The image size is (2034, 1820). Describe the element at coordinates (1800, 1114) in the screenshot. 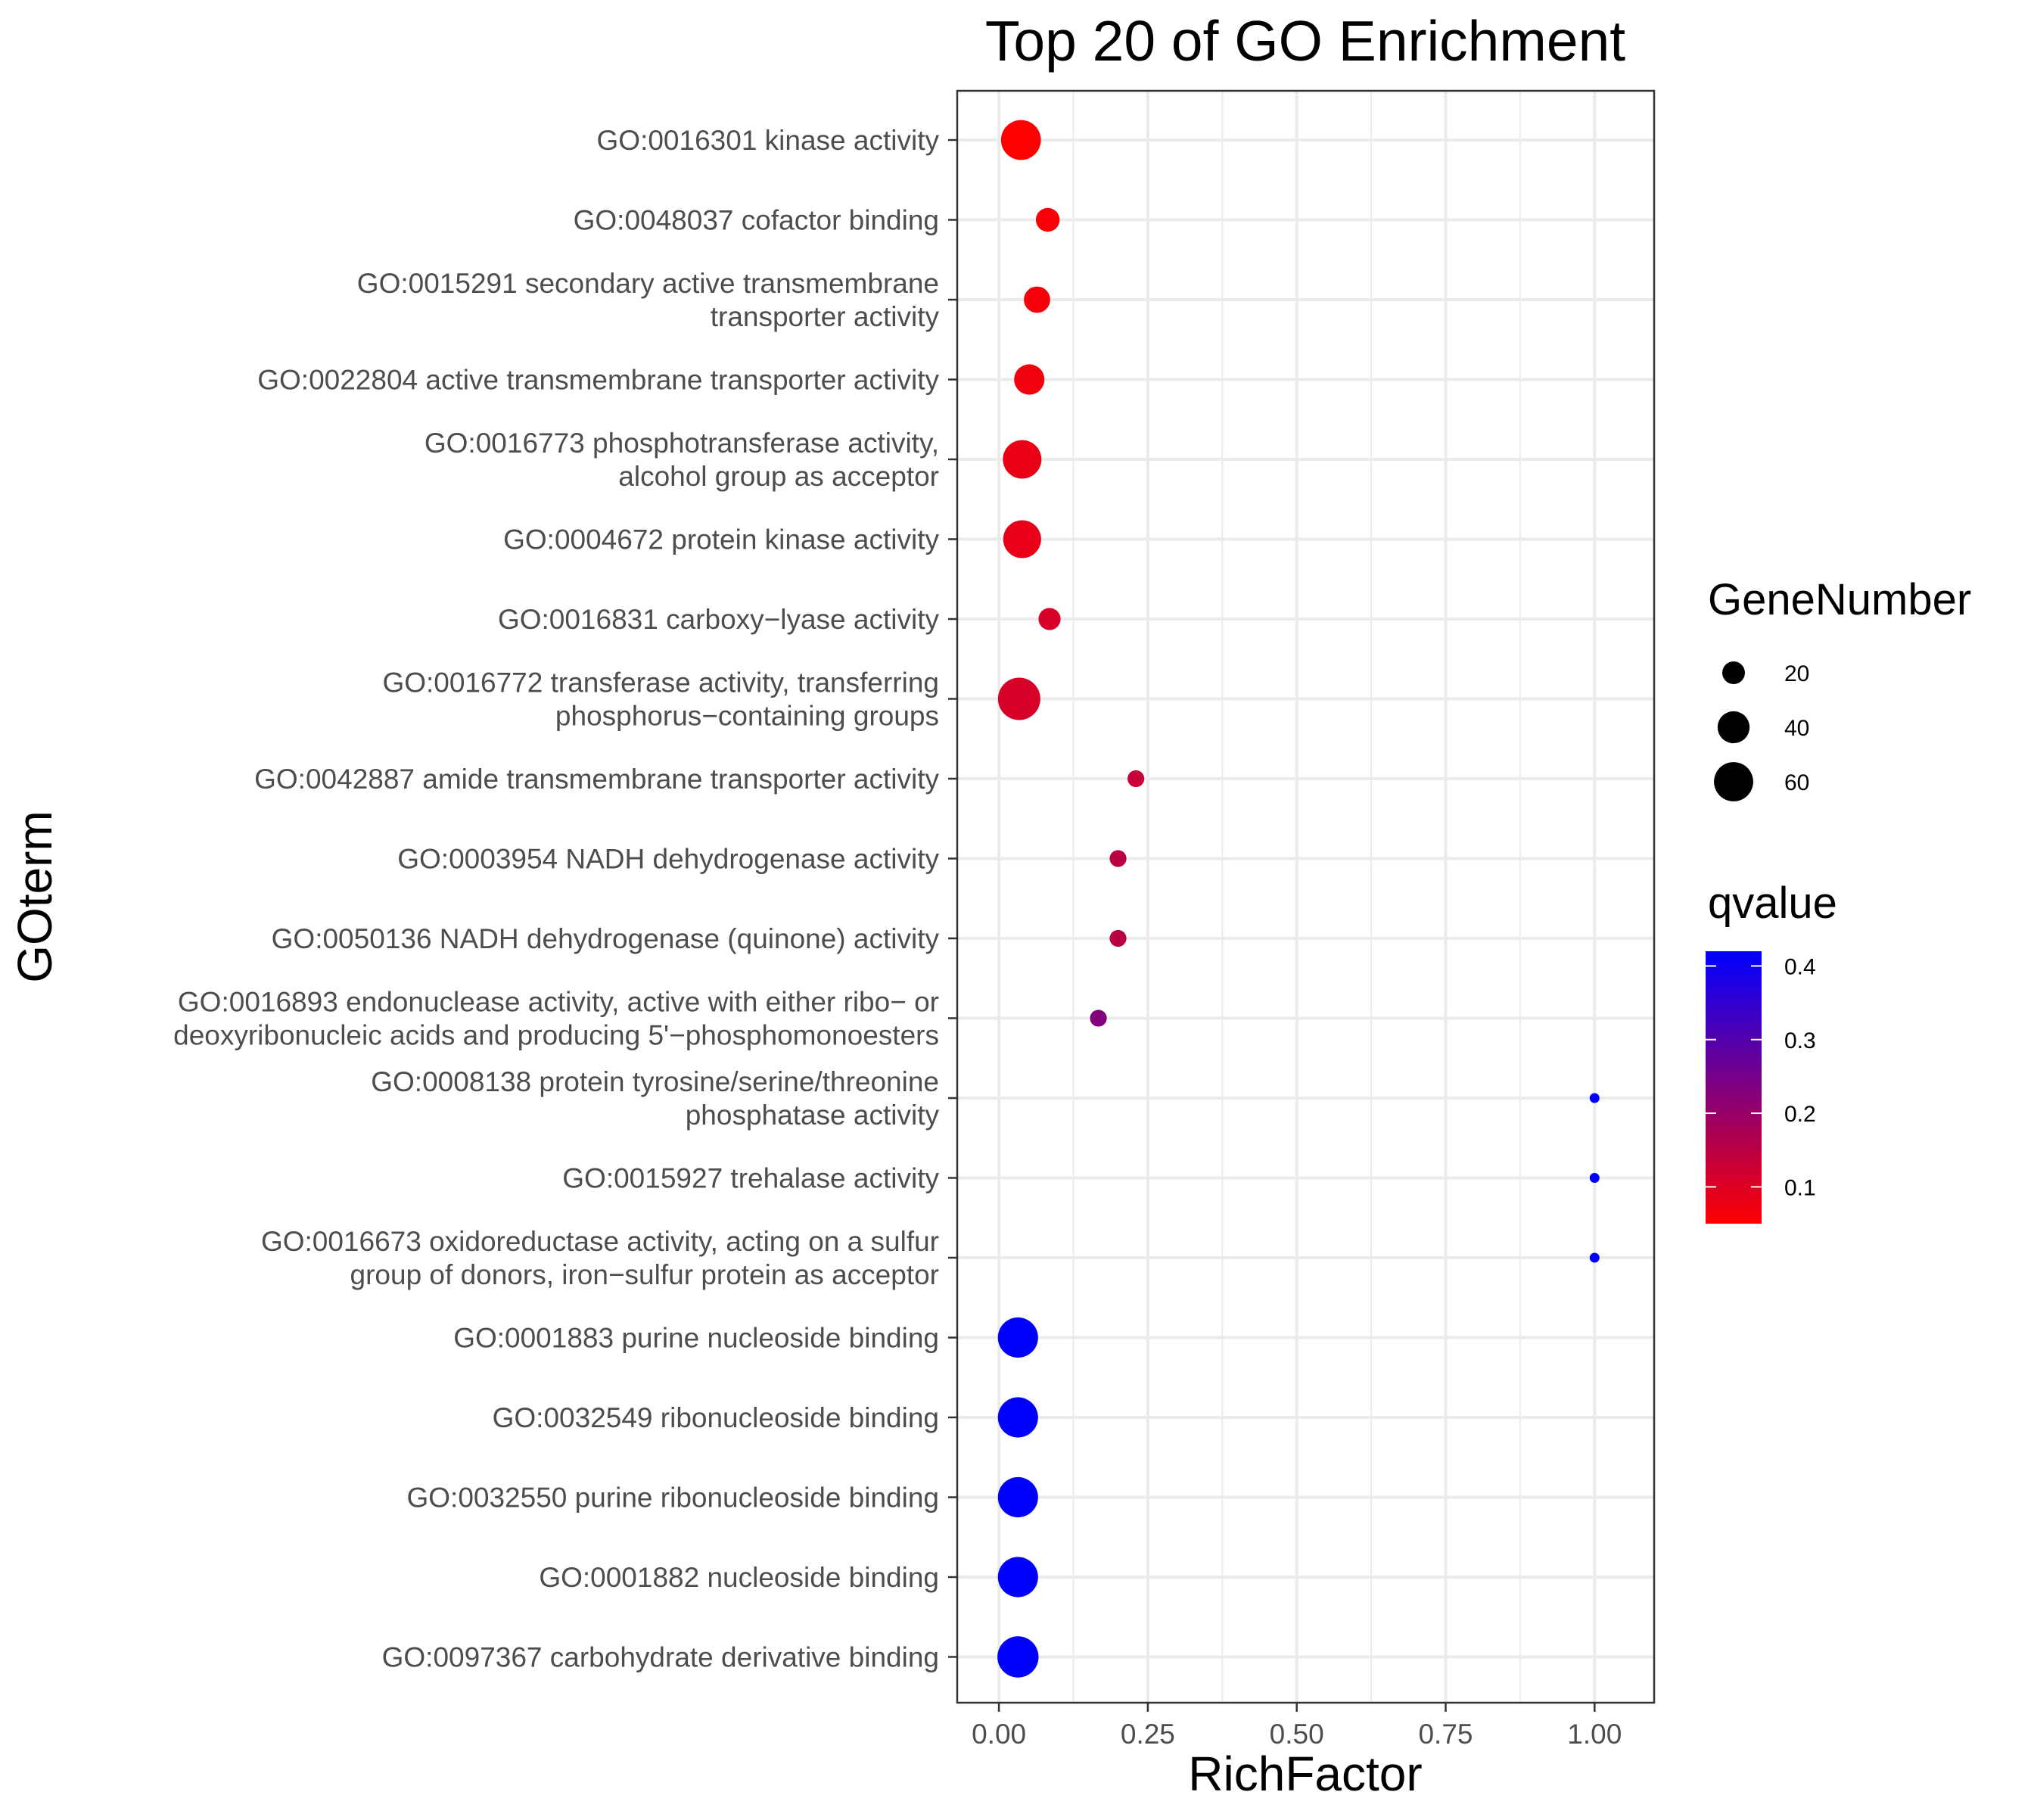

I see `color-legend-label: 0.2` at that location.